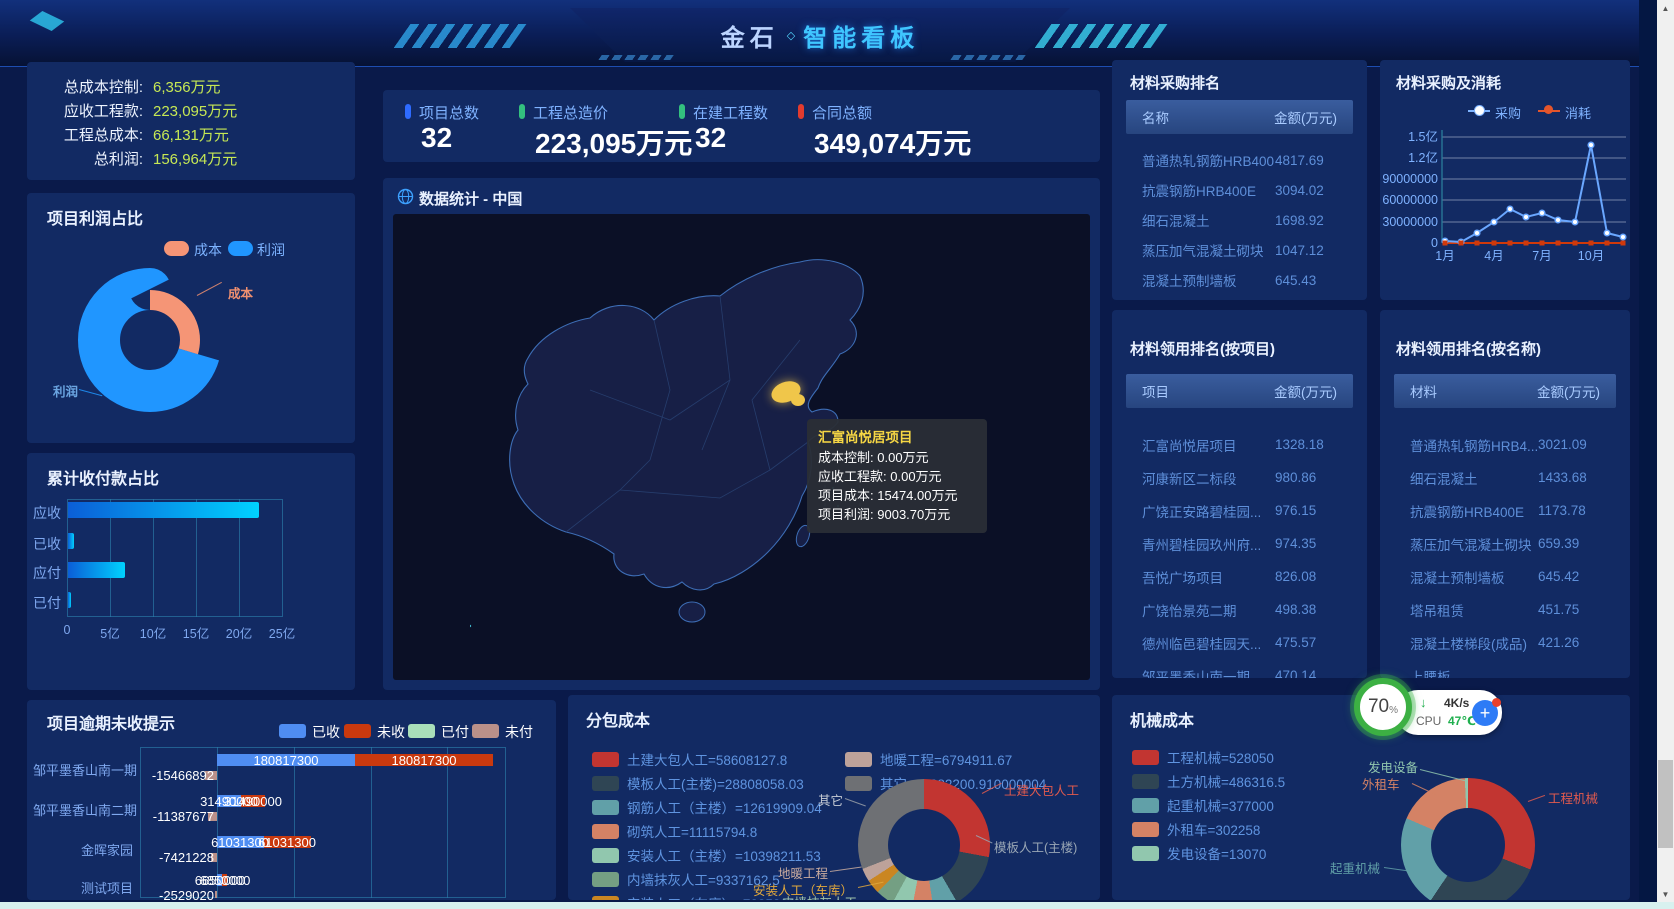  Describe the element at coordinates (1208, 757) in the screenshot. I see `legend-item: 工程机械=528050` at that location.